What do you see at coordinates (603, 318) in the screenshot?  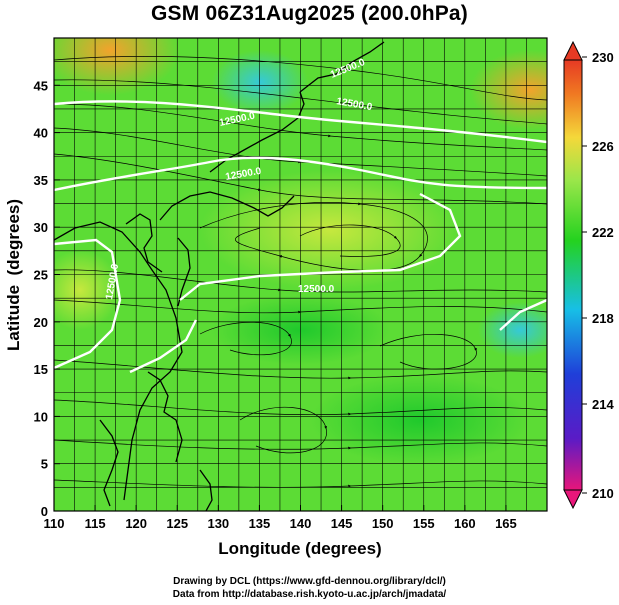 I see `colorbar-tick-label: 218` at bounding box center [603, 318].